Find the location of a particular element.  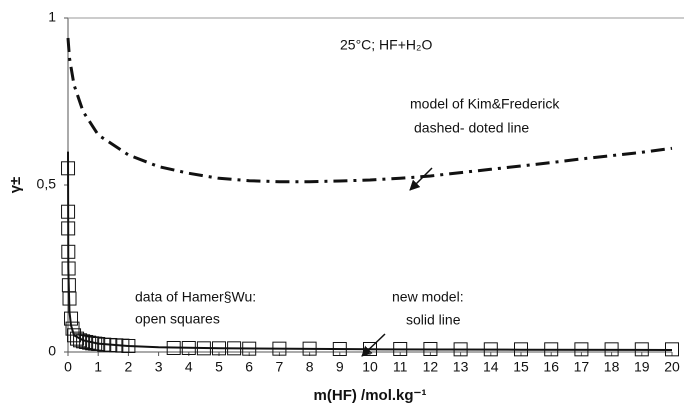

x-tick-label: 6 is located at coordinates (249, 367).